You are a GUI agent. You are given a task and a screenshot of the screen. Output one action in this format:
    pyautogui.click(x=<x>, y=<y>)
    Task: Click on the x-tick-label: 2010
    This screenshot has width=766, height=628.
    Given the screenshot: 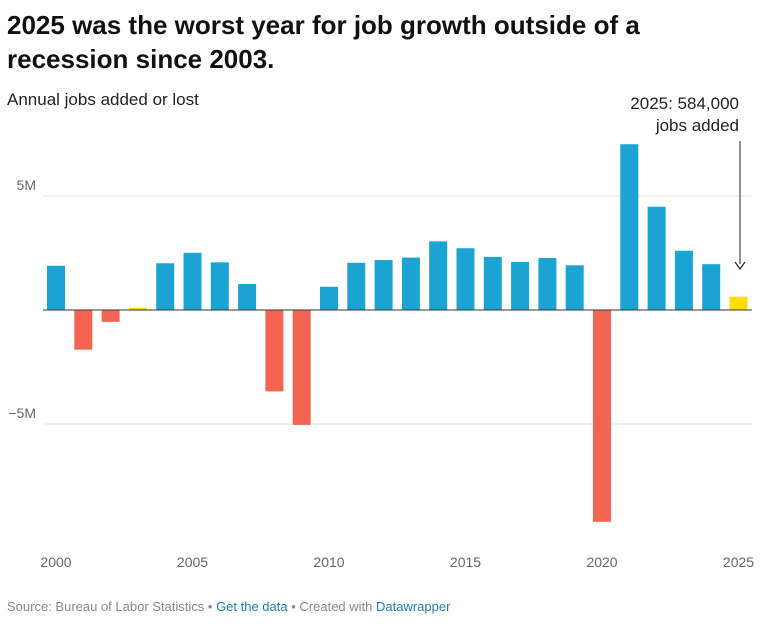 What is the action you would take?
    pyautogui.click(x=328, y=562)
    